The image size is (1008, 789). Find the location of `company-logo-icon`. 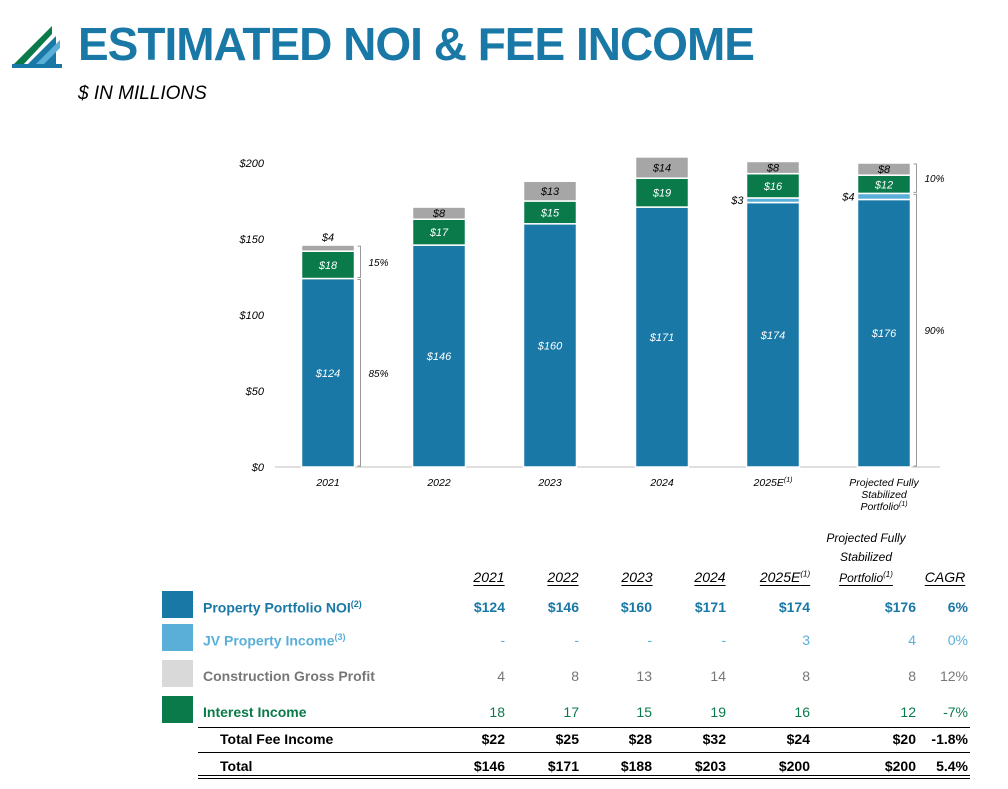

company-logo-icon is located at coordinates (37, 47).